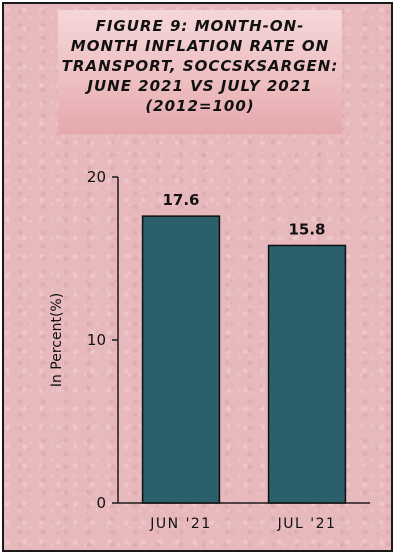 Image resolution: width=407 pixels, height=556 pixels. I want to click on y-tick-label: 20, so click(96, 177).